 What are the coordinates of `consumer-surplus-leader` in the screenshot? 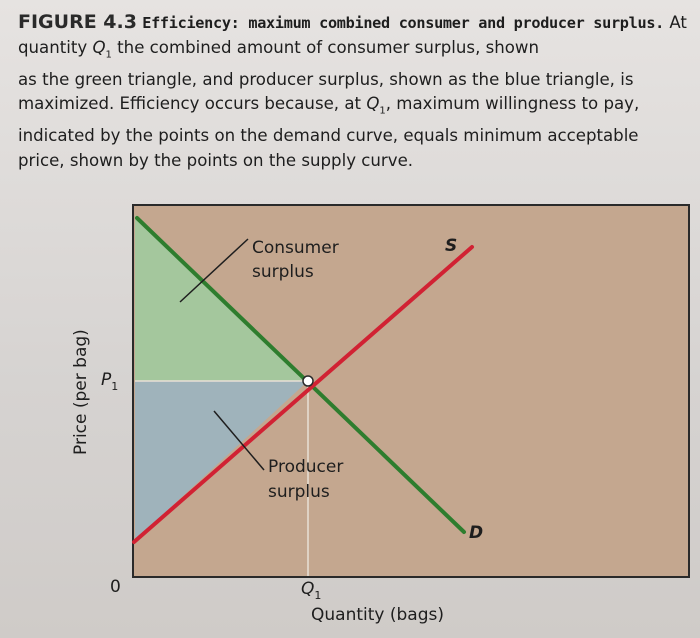 It's located at (214, 270).